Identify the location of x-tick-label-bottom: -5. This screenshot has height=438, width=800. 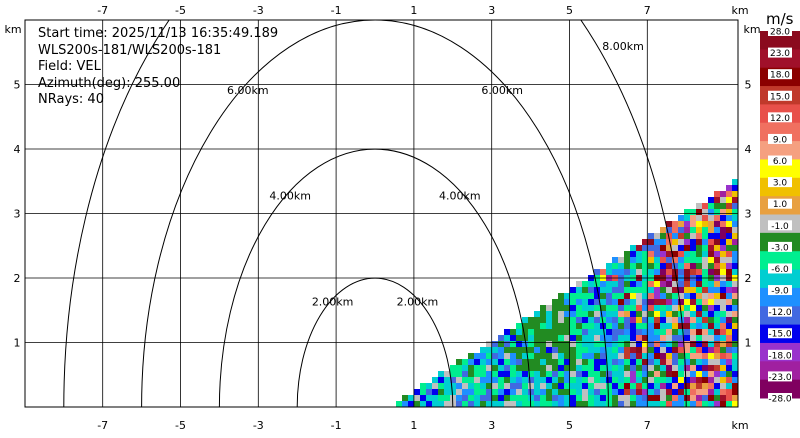
(180, 425).